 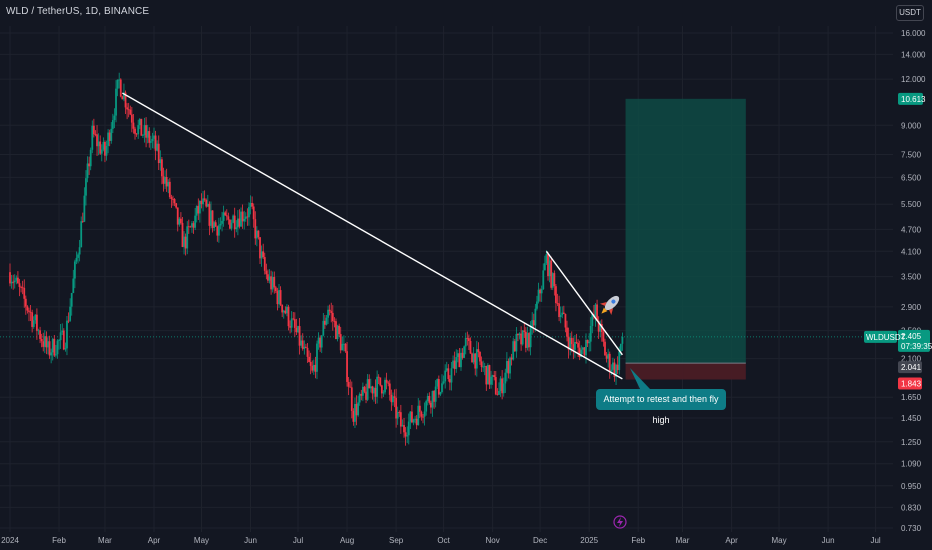 I want to click on price-tick-label: 14.000, so click(x=913, y=54).